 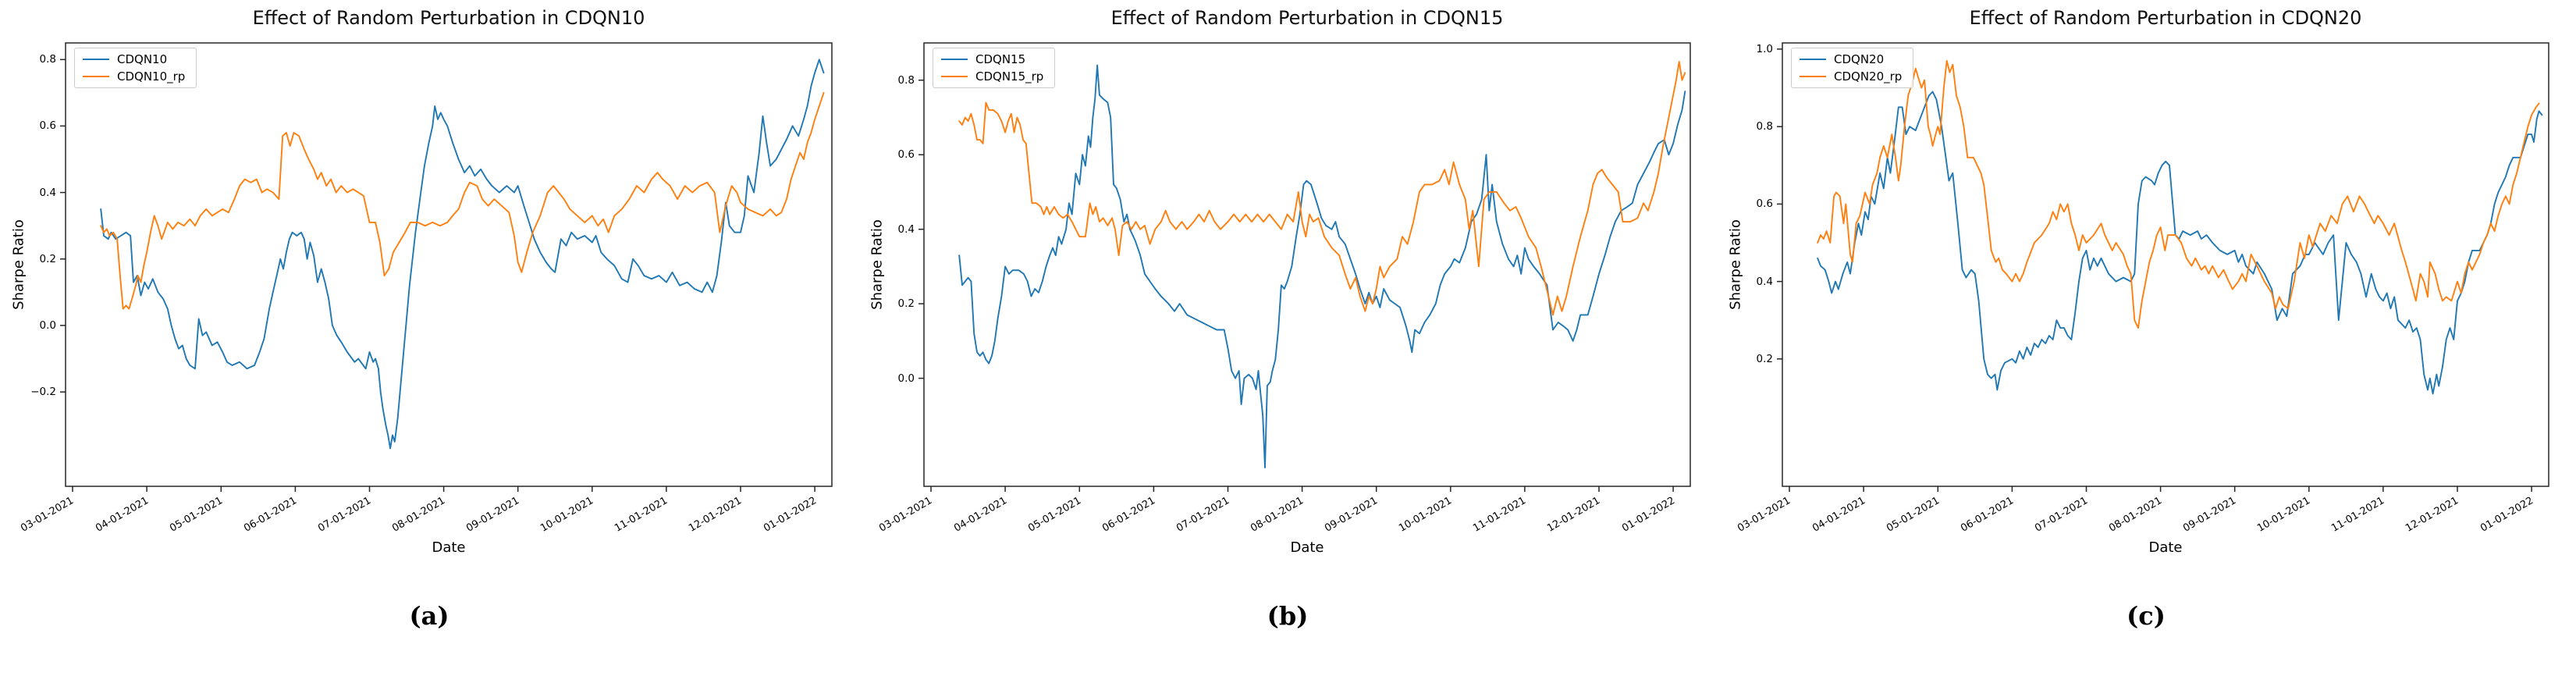 I want to click on legend-entry: CDQN10_rp, so click(x=134, y=76).